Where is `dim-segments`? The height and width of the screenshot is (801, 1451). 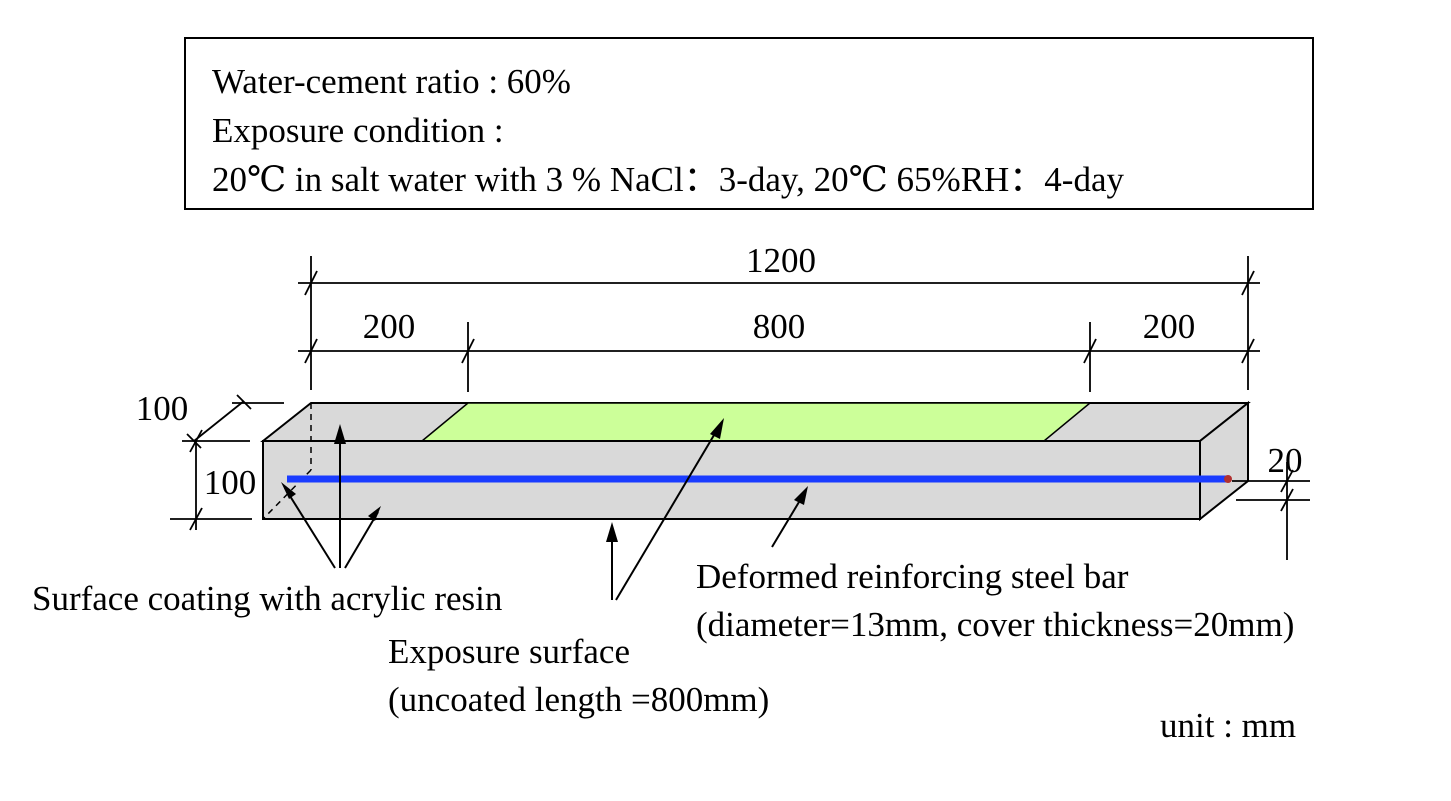 dim-segments is located at coordinates (779, 357).